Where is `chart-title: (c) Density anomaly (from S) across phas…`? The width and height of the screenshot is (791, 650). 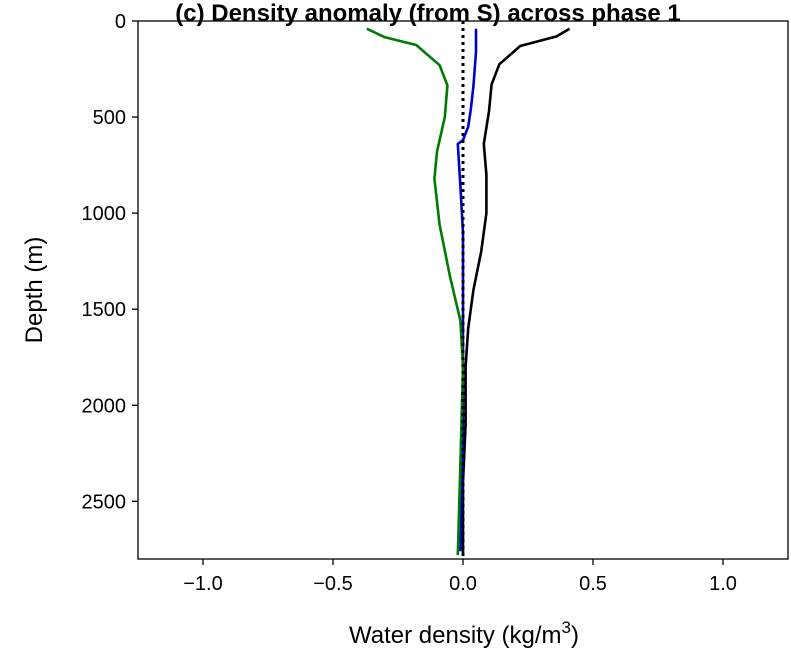 chart-title: (c) Density anomaly (from S) across phas… is located at coordinates (428, 13).